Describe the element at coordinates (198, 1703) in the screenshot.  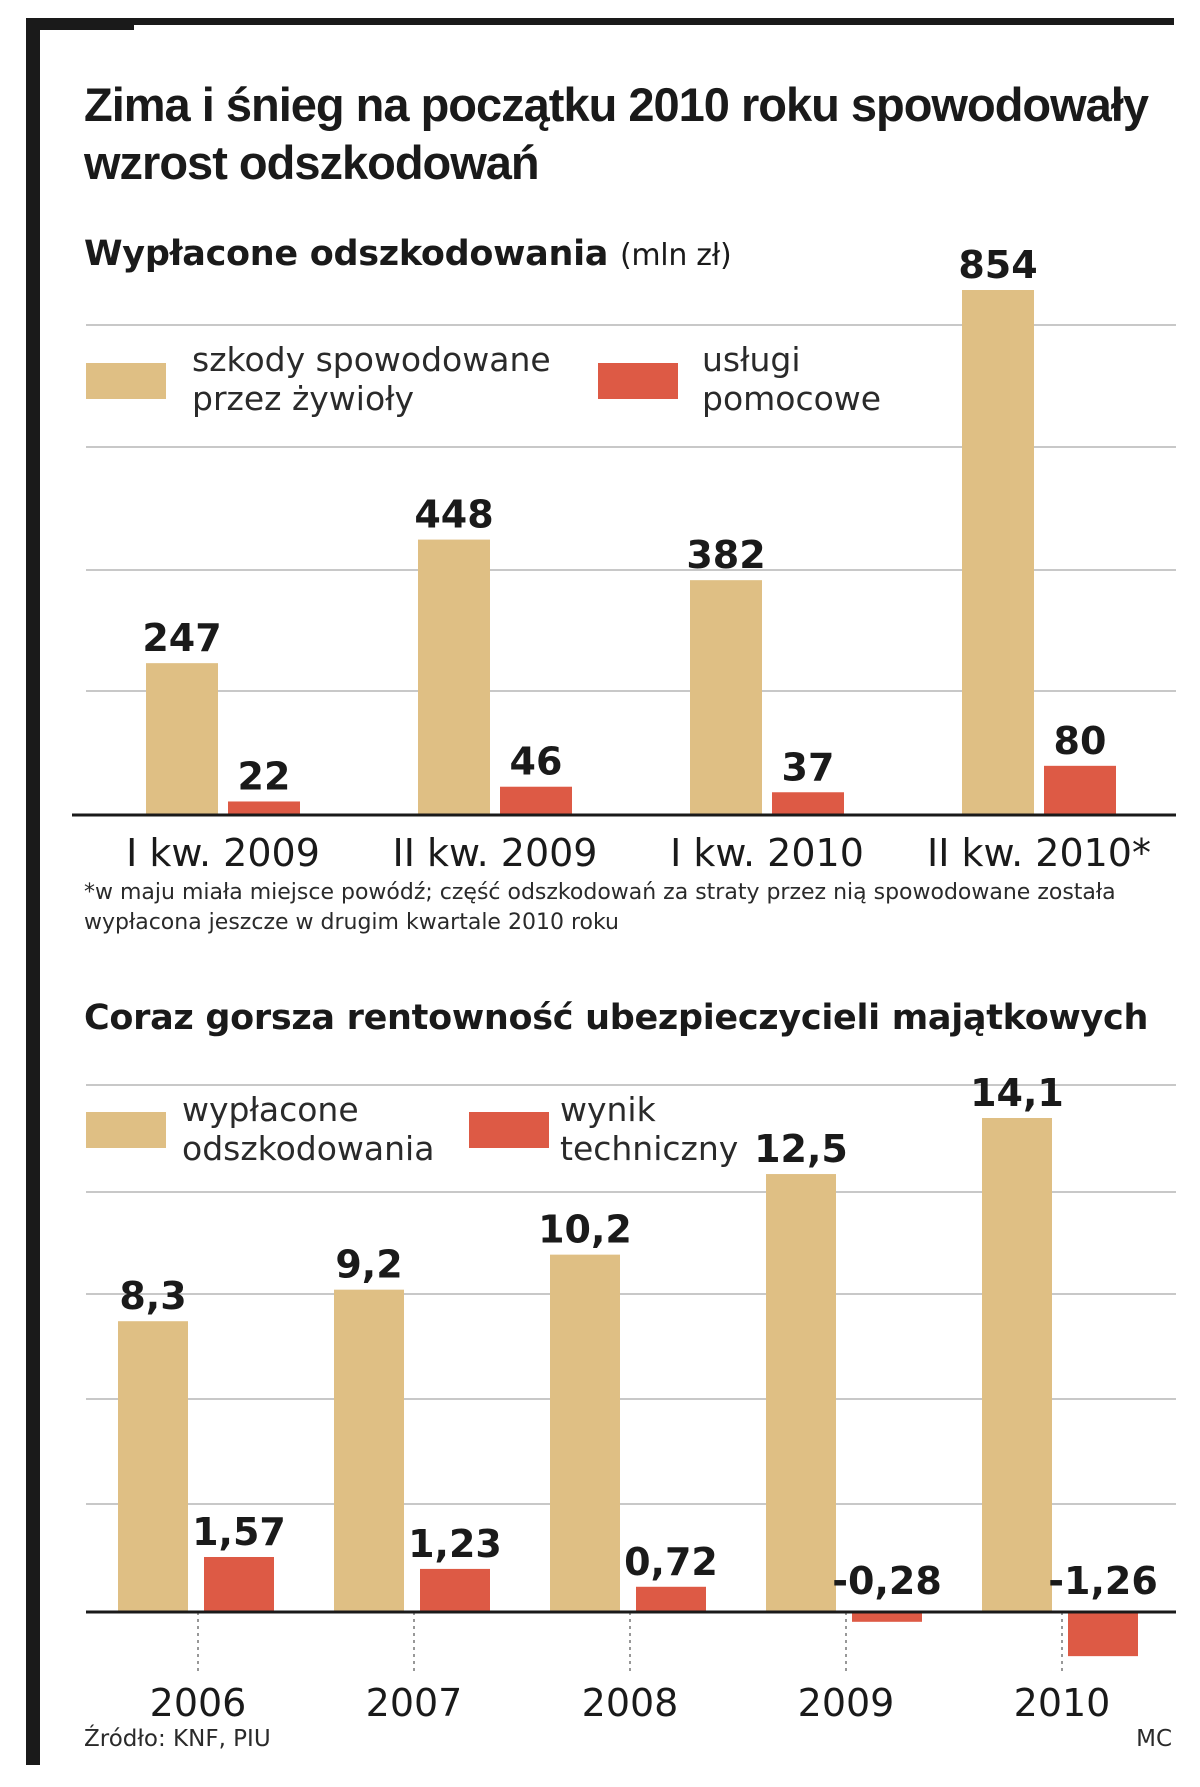
I see `chart2-category-label-1: 2006` at that location.